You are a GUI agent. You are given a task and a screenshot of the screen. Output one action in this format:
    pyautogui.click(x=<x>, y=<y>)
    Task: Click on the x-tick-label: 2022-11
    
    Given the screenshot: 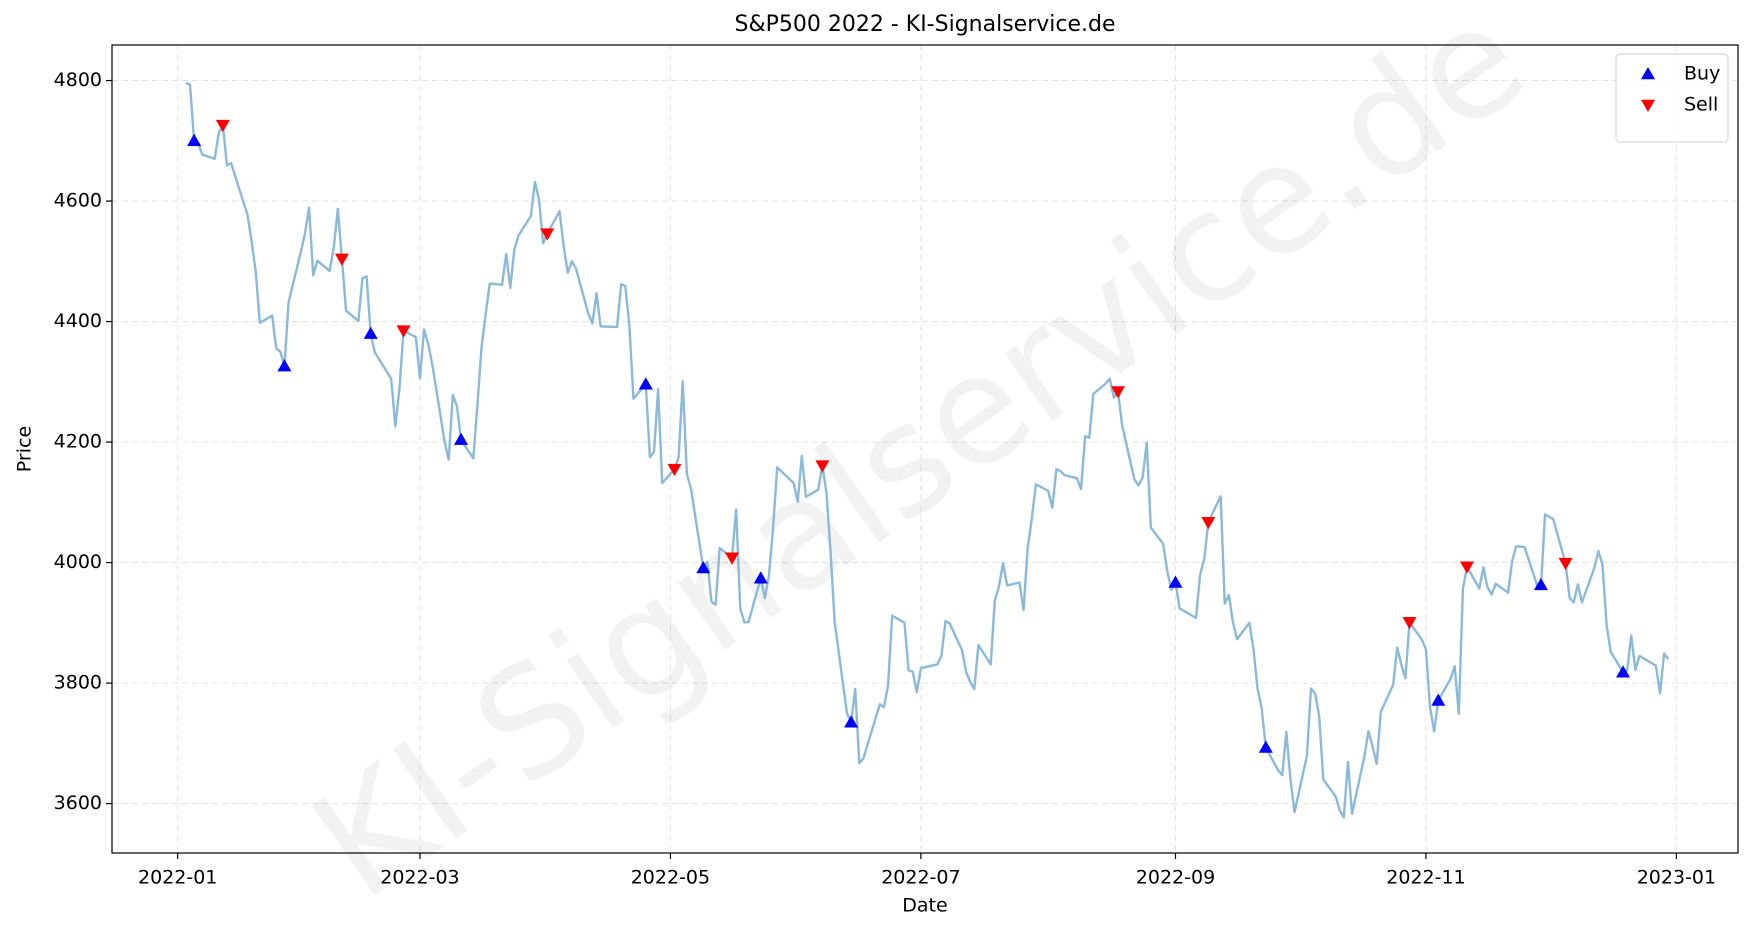 What is the action you would take?
    pyautogui.click(x=1425, y=878)
    